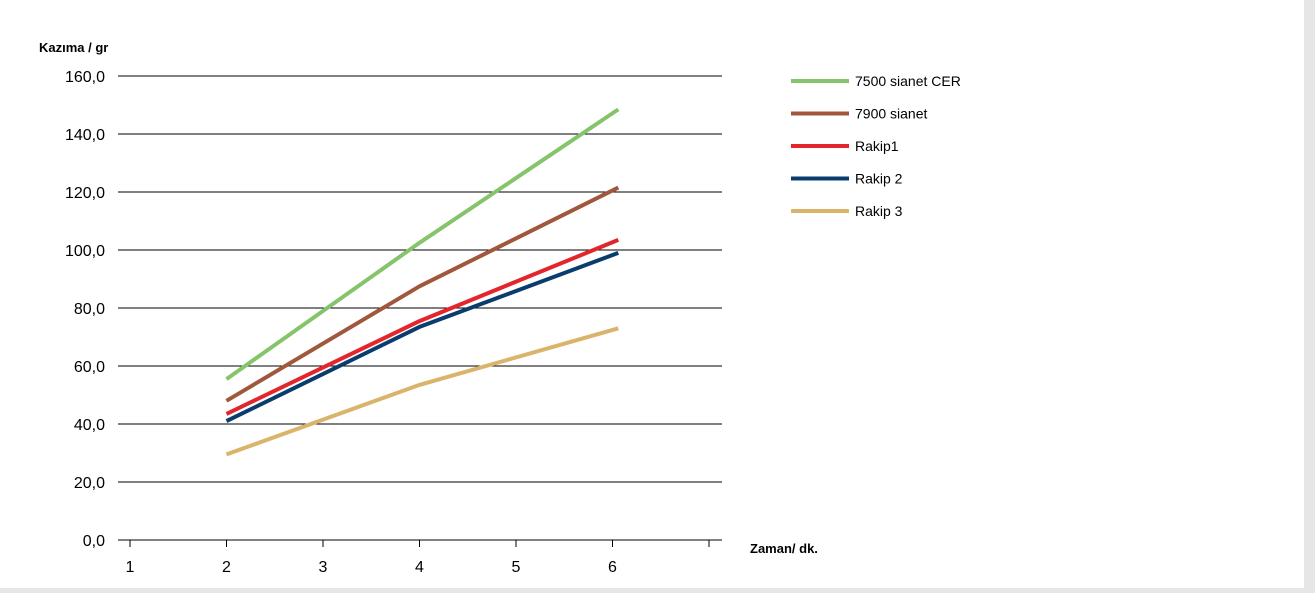  Describe the element at coordinates (89, 483) in the screenshot. I see `y-tick-label: 20,0` at that location.